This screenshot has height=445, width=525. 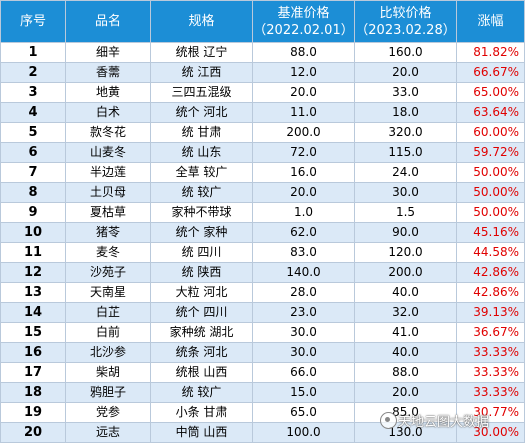 I want to click on cell-base-price: 12.0, so click(x=303, y=72).